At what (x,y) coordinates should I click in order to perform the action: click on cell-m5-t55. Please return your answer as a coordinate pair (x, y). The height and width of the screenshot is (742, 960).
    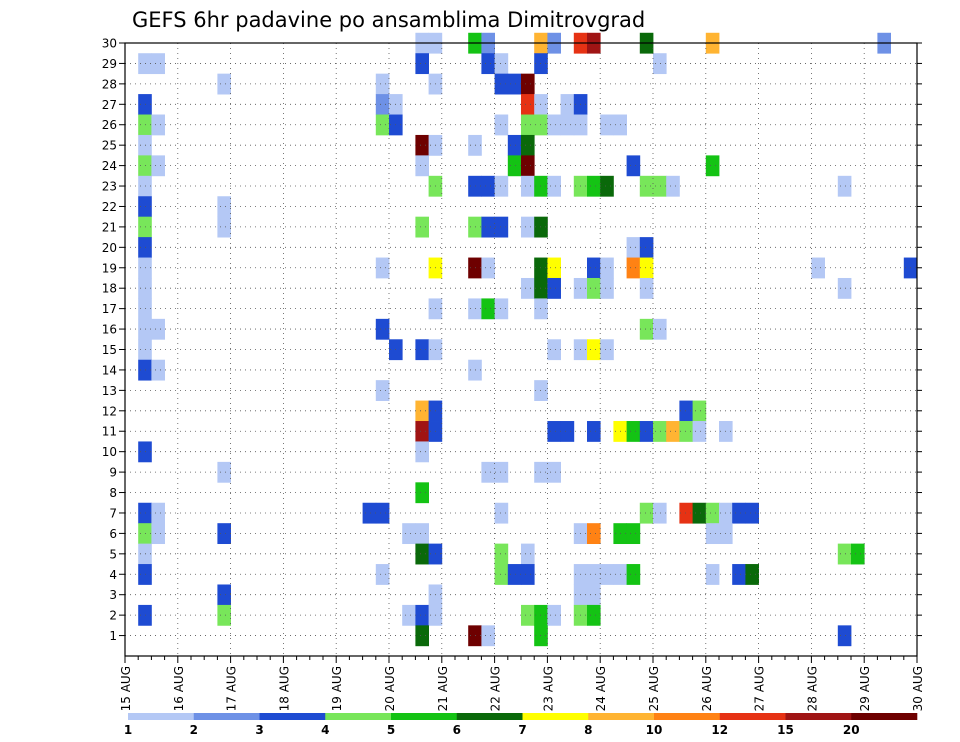
    Looking at the image, I should click on (858, 554).